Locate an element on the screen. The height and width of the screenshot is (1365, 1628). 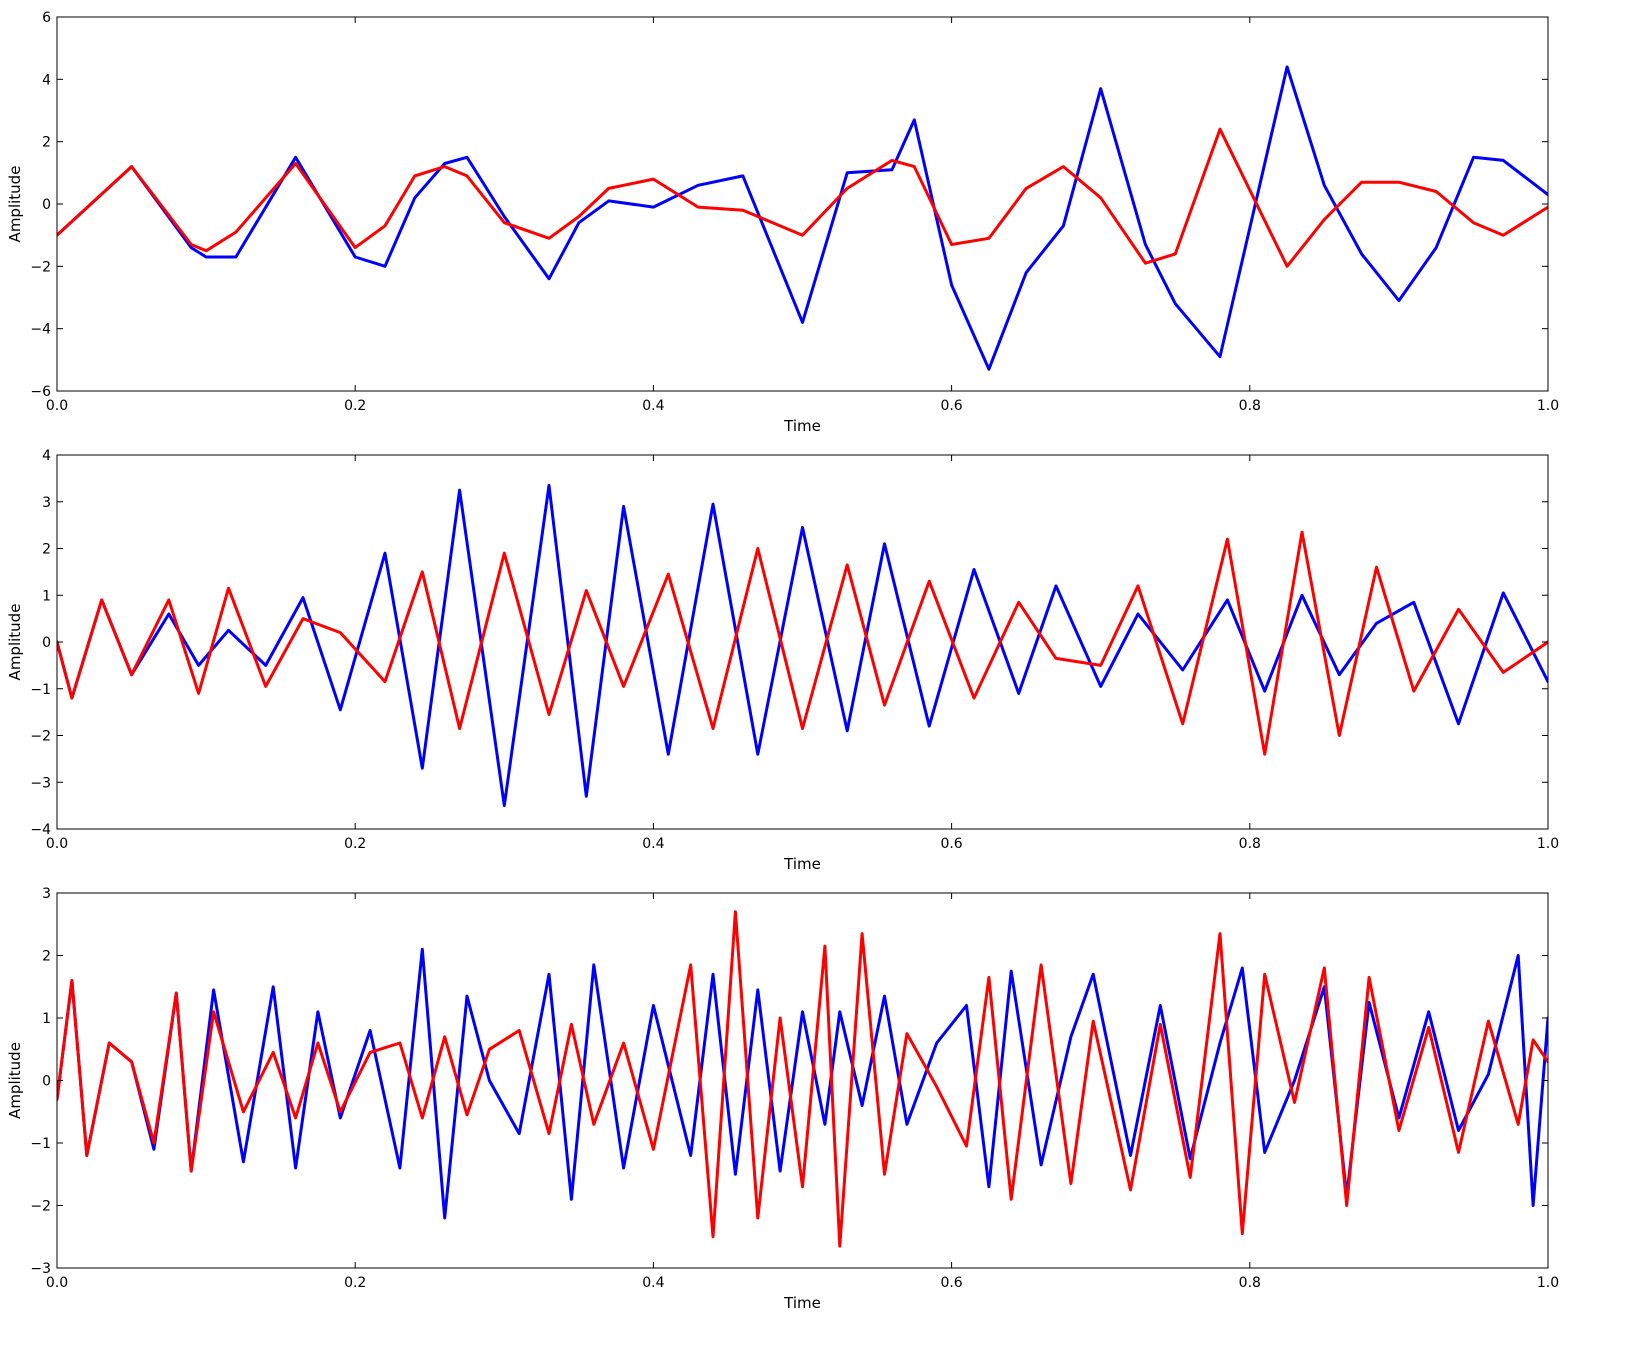
y-tick-label: 6 is located at coordinates (46, 18).